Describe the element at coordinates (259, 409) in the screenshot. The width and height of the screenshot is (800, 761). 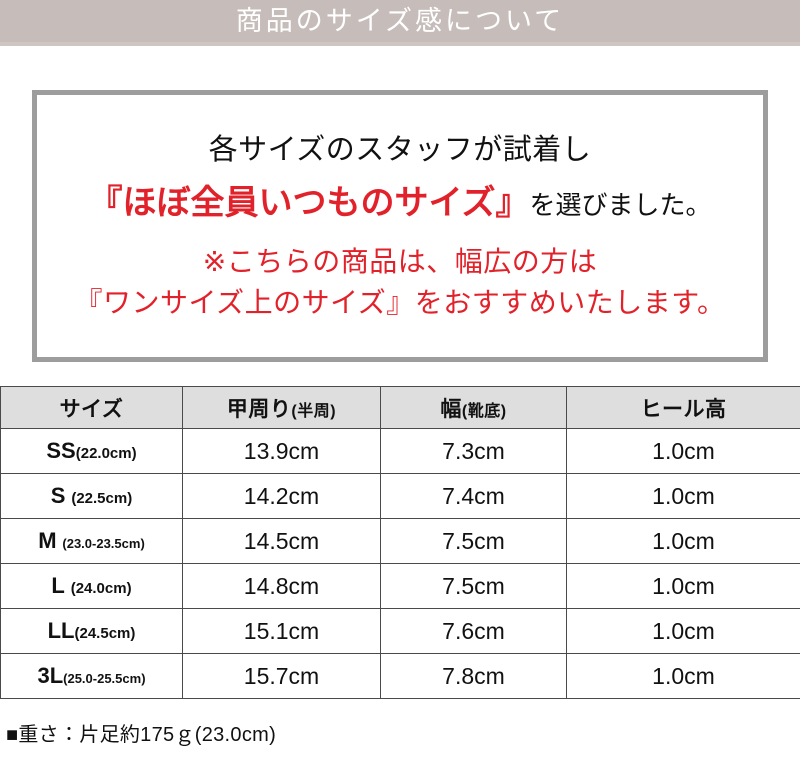
I see `column-header-instep-main: 甲周り` at that location.